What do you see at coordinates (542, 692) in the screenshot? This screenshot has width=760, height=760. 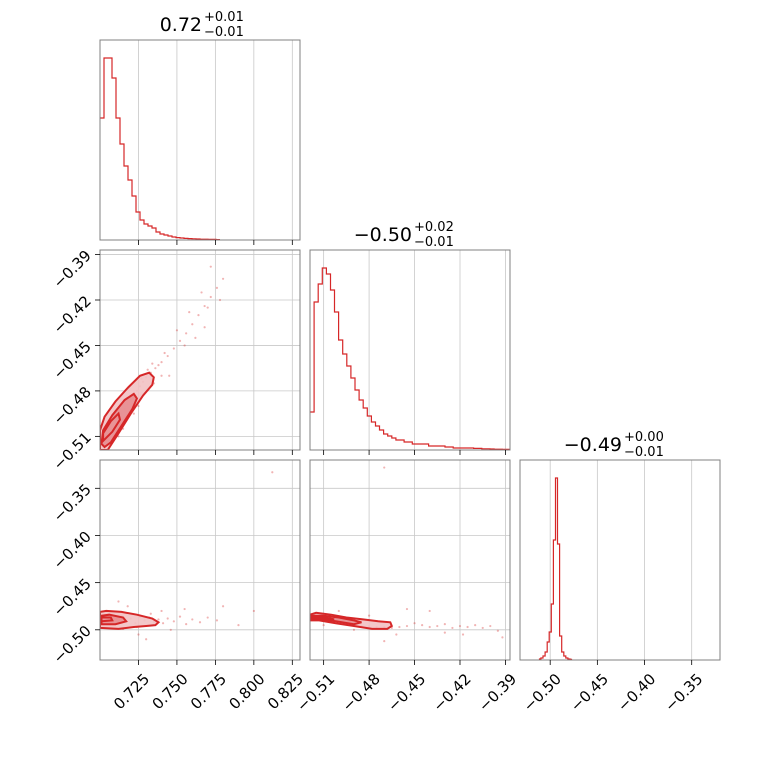 I see `x-tick-label: −0.50` at bounding box center [542, 692].